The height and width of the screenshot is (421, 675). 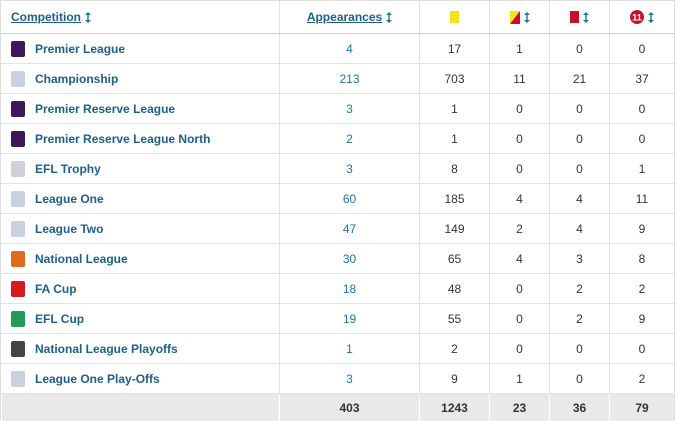 I want to click on total-value: 1243, so click(x=454, y=407).